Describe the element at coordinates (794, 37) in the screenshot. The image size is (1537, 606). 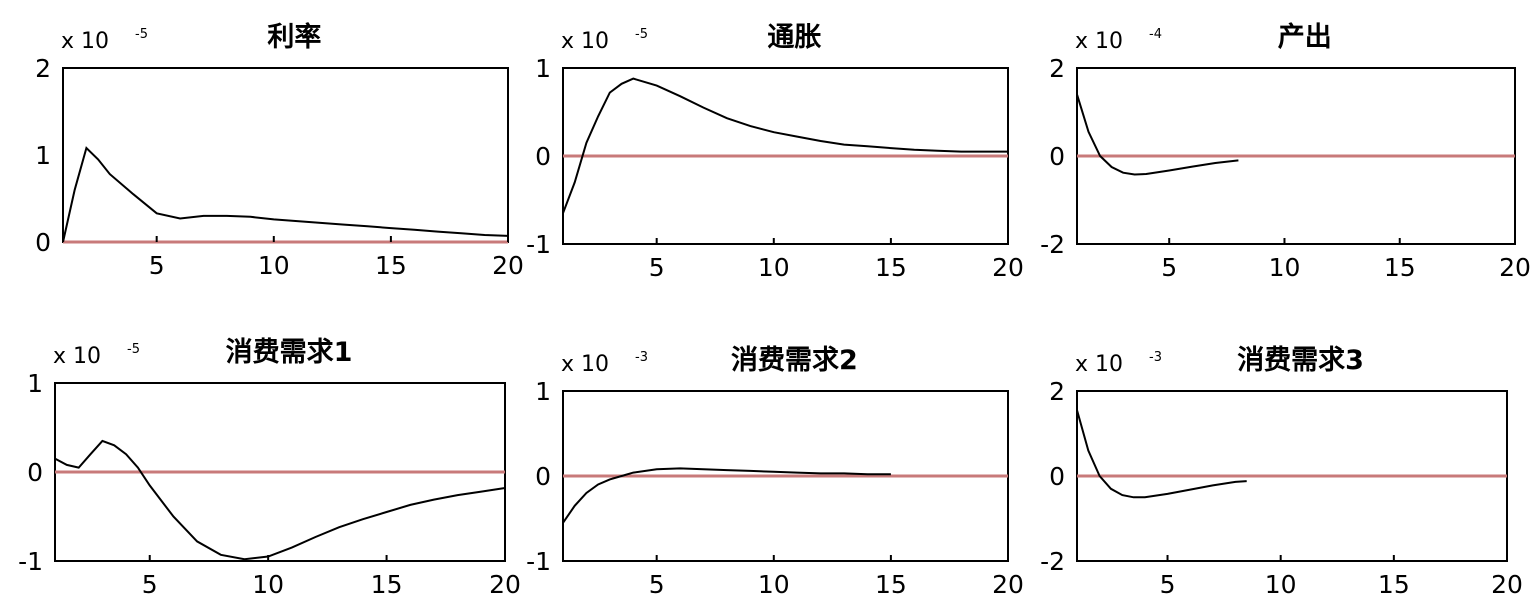
I see `panel-title: 通胀` at that location.